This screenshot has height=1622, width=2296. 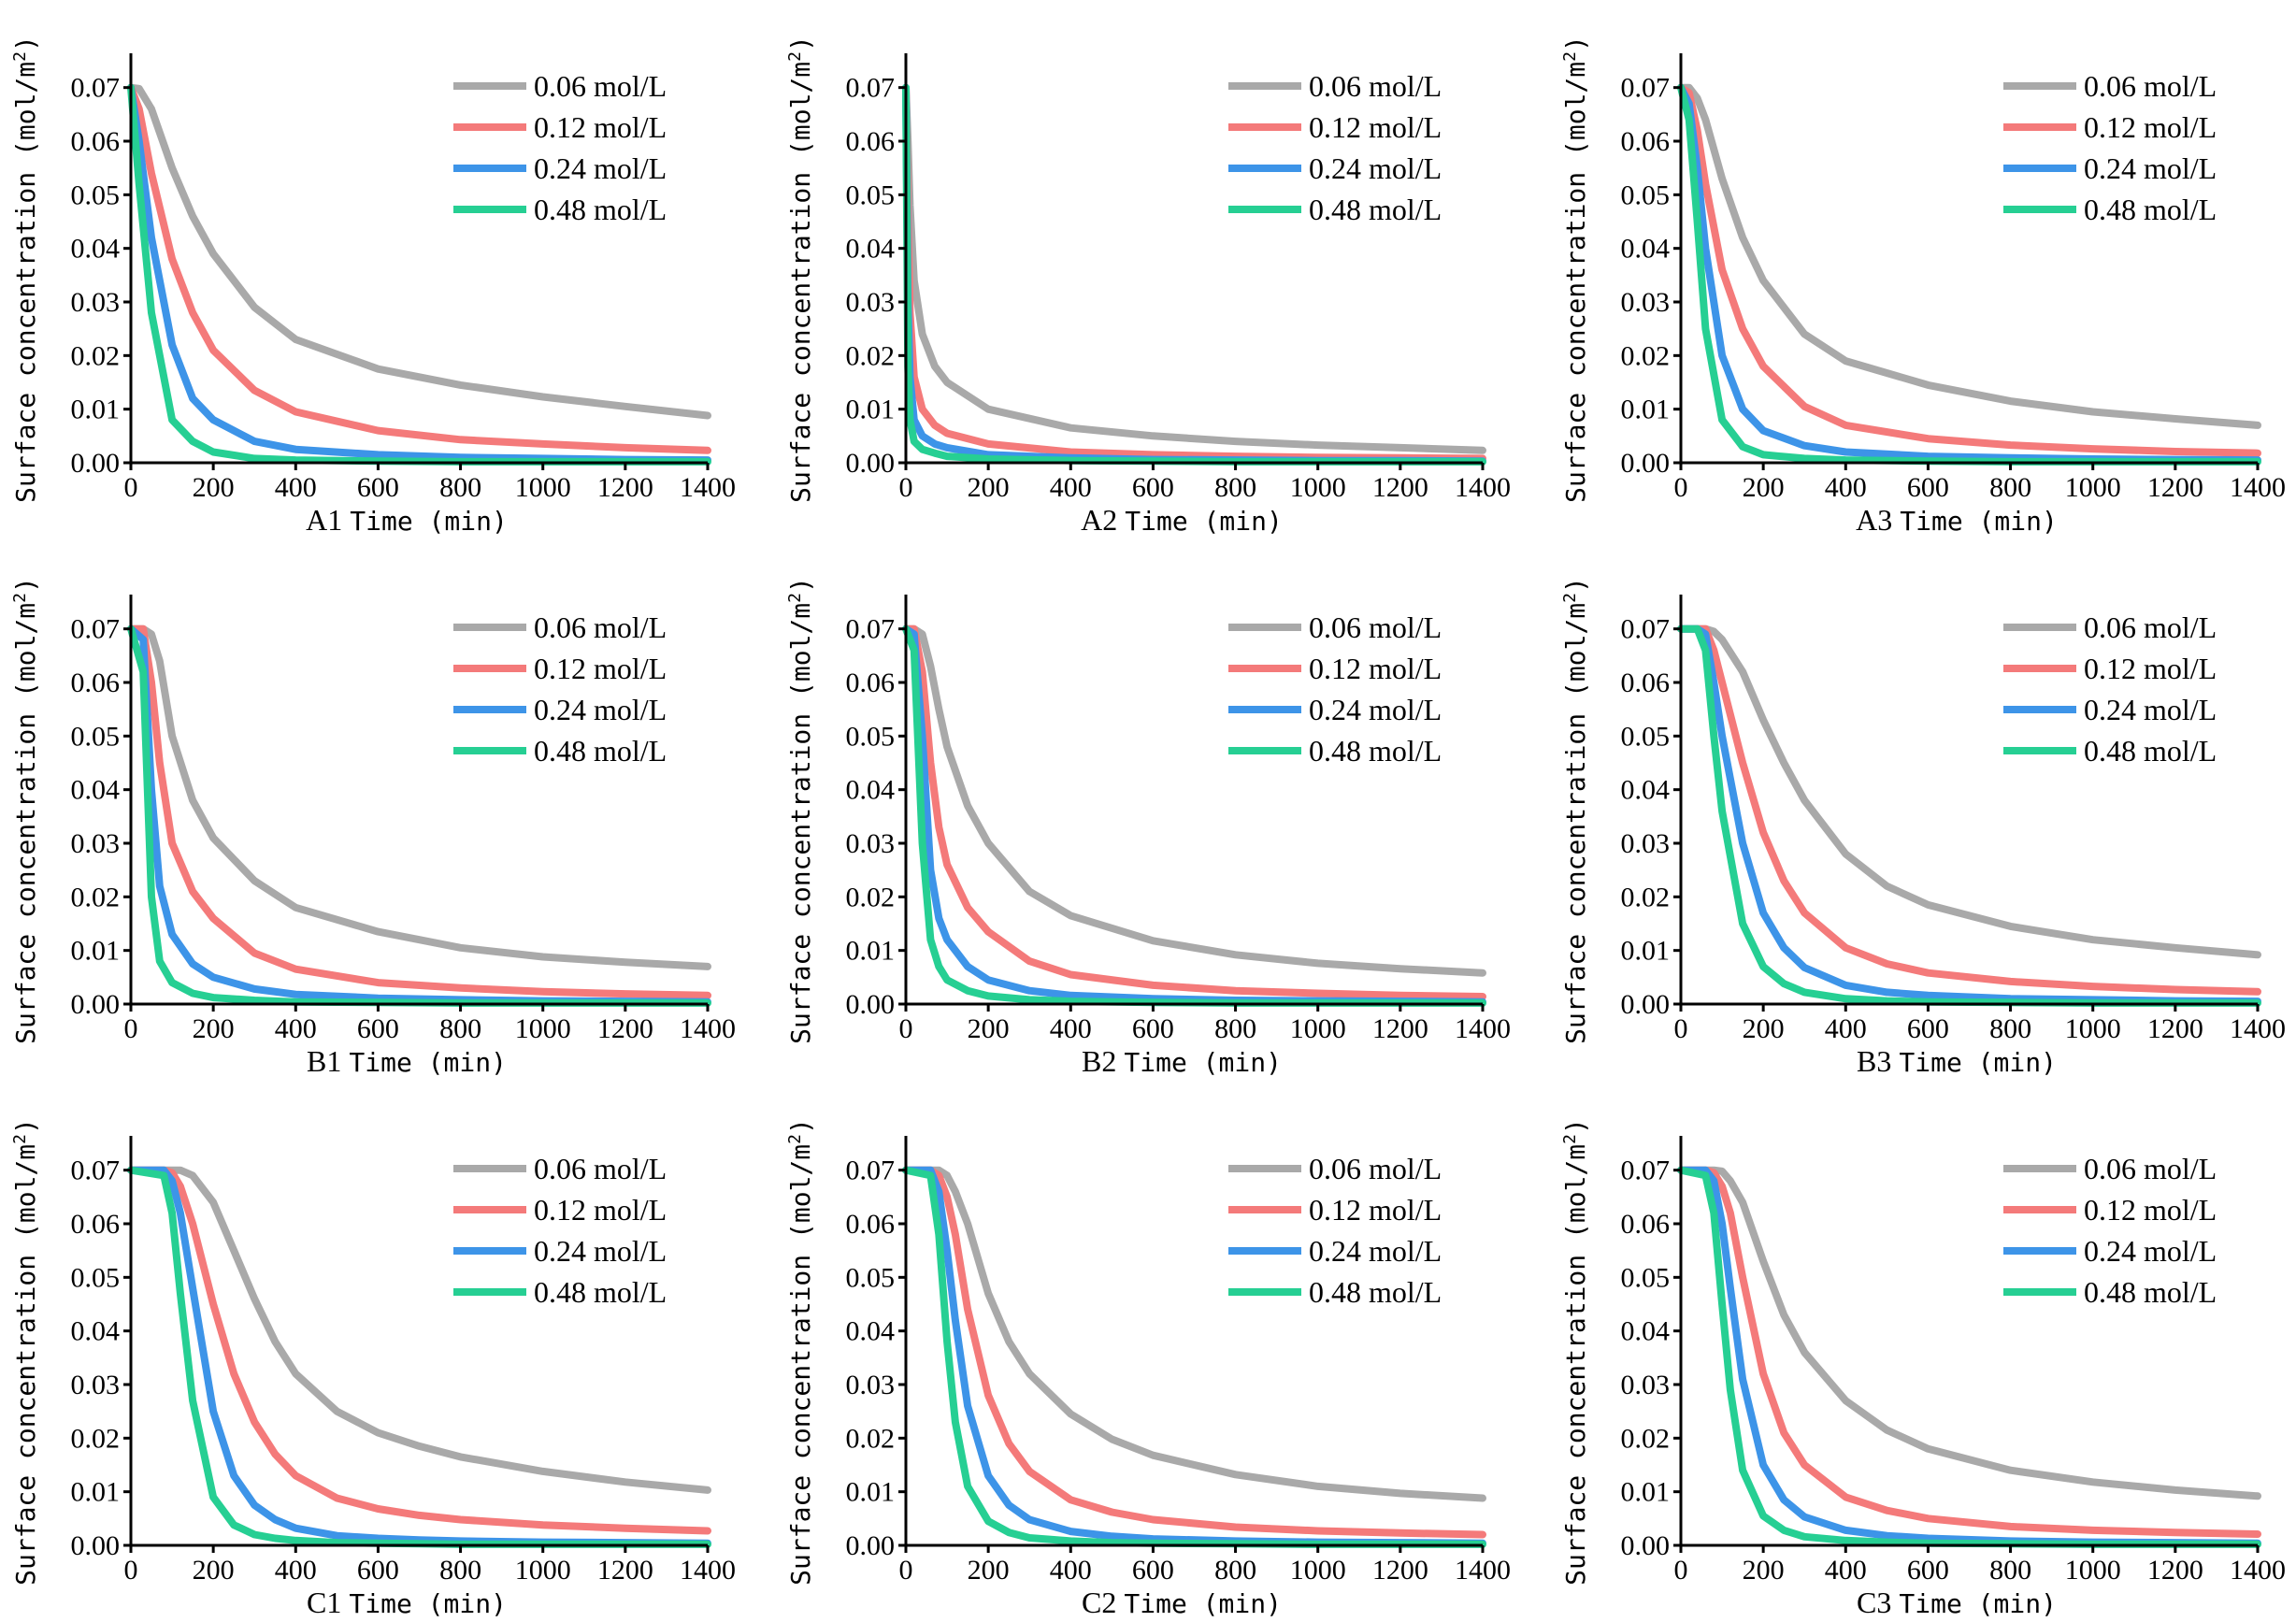 I want to click on x-axis-title: B1 Time (min), so click(x=407, y=1061).